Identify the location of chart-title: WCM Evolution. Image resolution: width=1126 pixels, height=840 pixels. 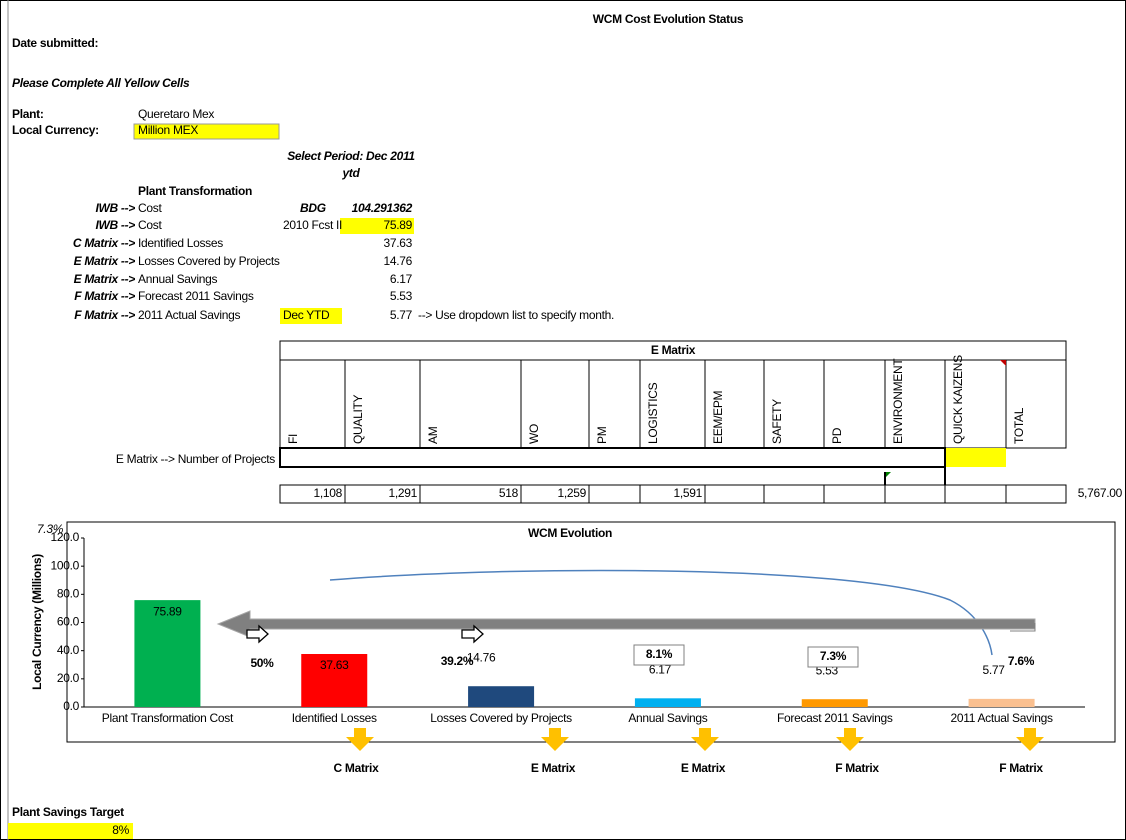
(570, 533).